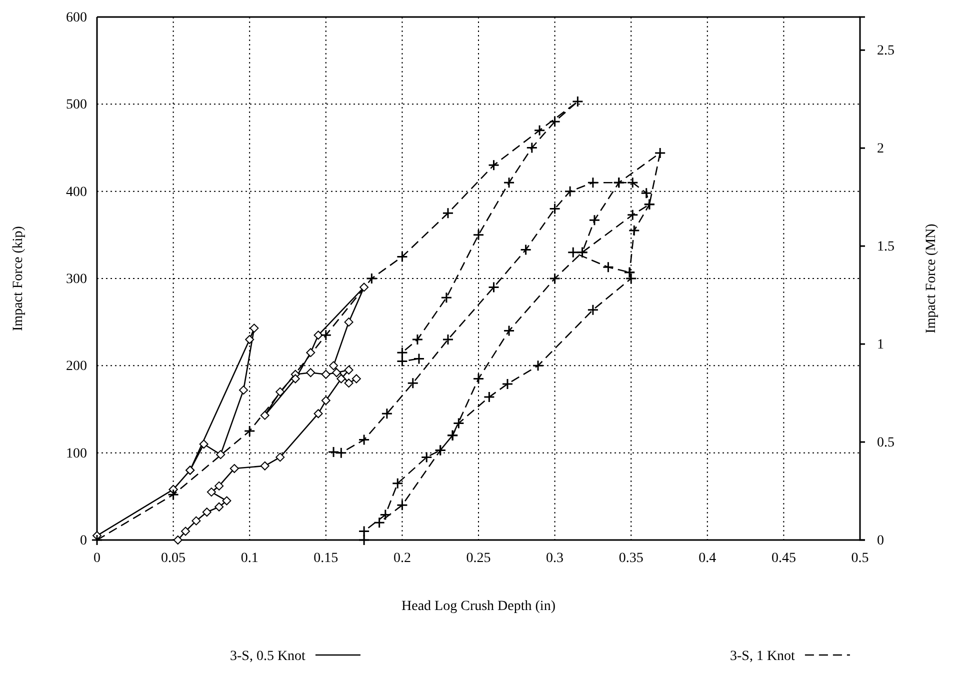 Image resolution: width=953 pixels, height=675 pixels. What do you see at coordinates (880, 345) in the screenshot?
I see `y2-tick-label: 1` at bounding box center [880, 345].